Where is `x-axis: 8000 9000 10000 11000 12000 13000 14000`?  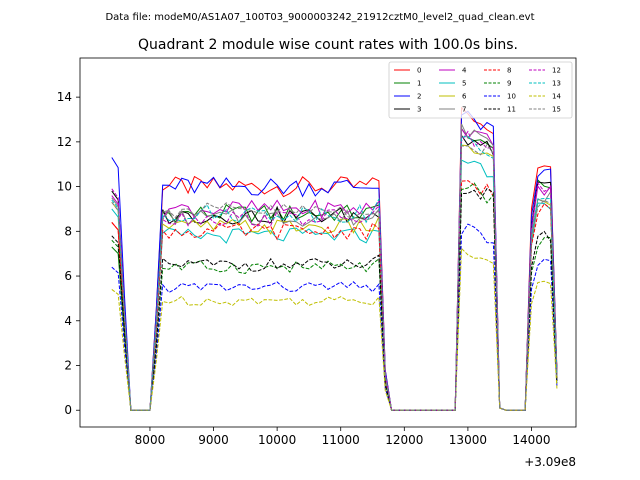 x-axis: 8000 9000 10000 11000 12000 13000 14000 is located at coordinates (343, 437).